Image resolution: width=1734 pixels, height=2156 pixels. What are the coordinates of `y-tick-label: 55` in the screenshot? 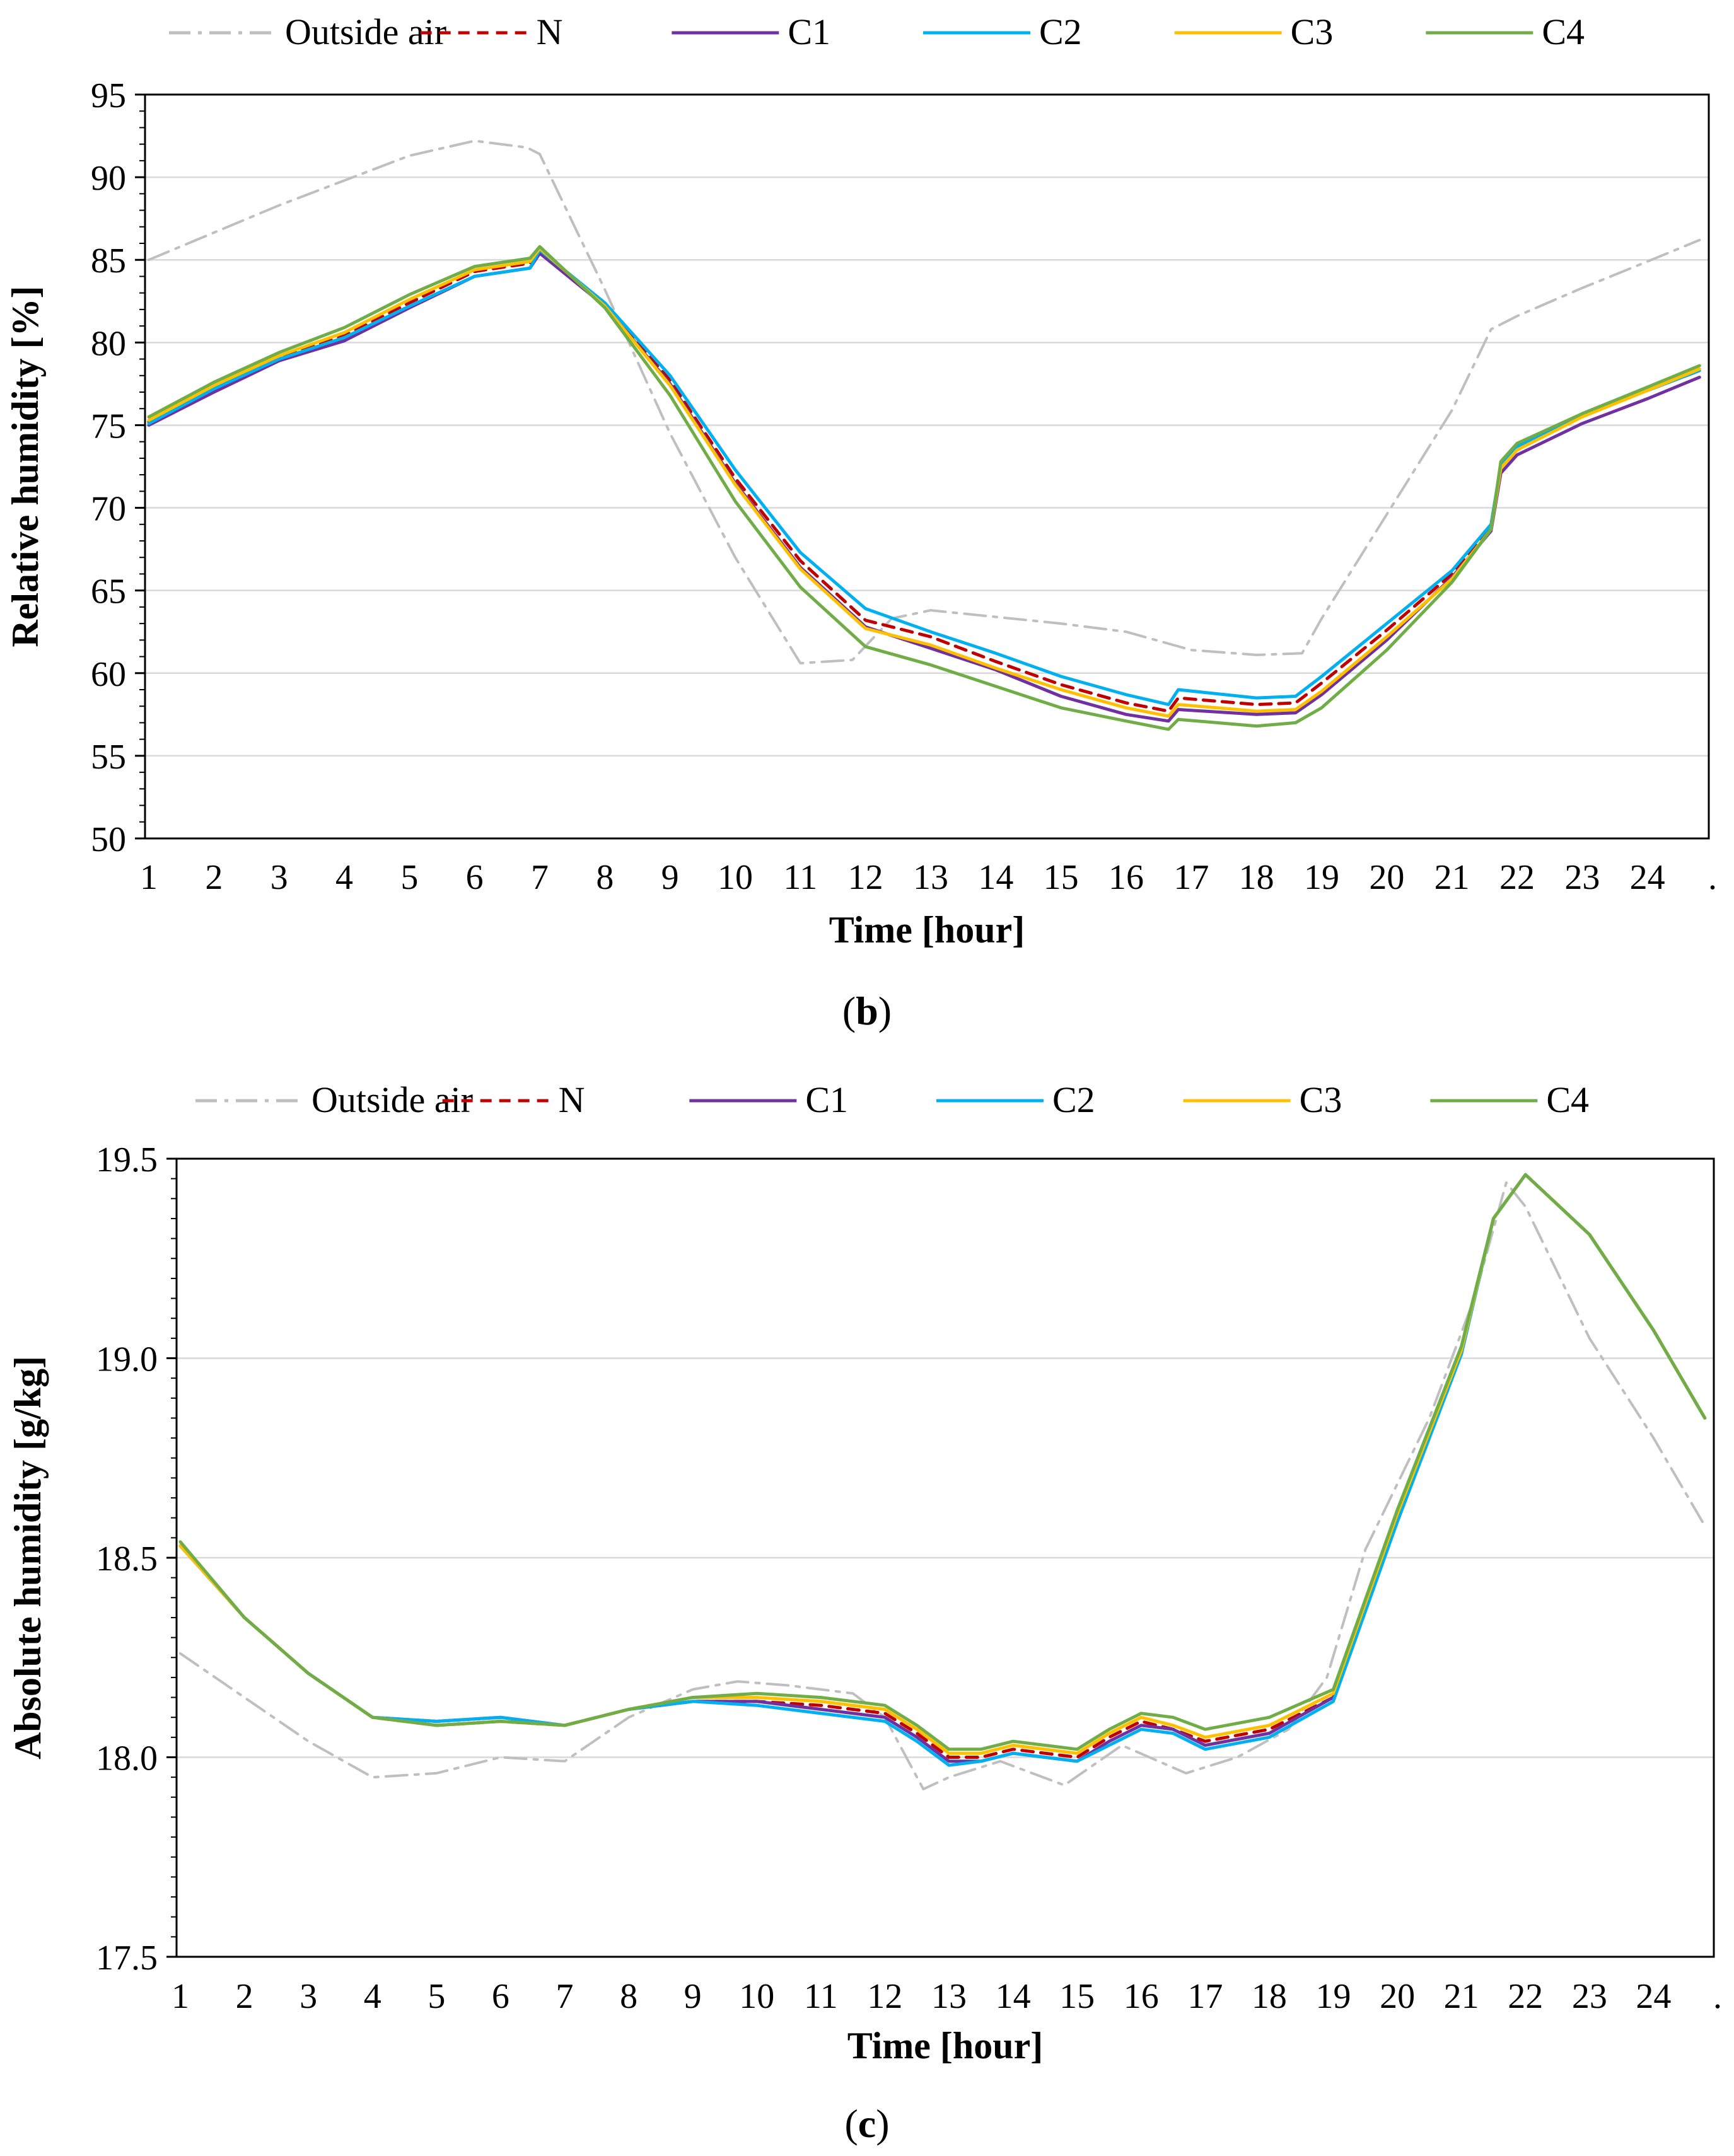 It's located at (108, 757).